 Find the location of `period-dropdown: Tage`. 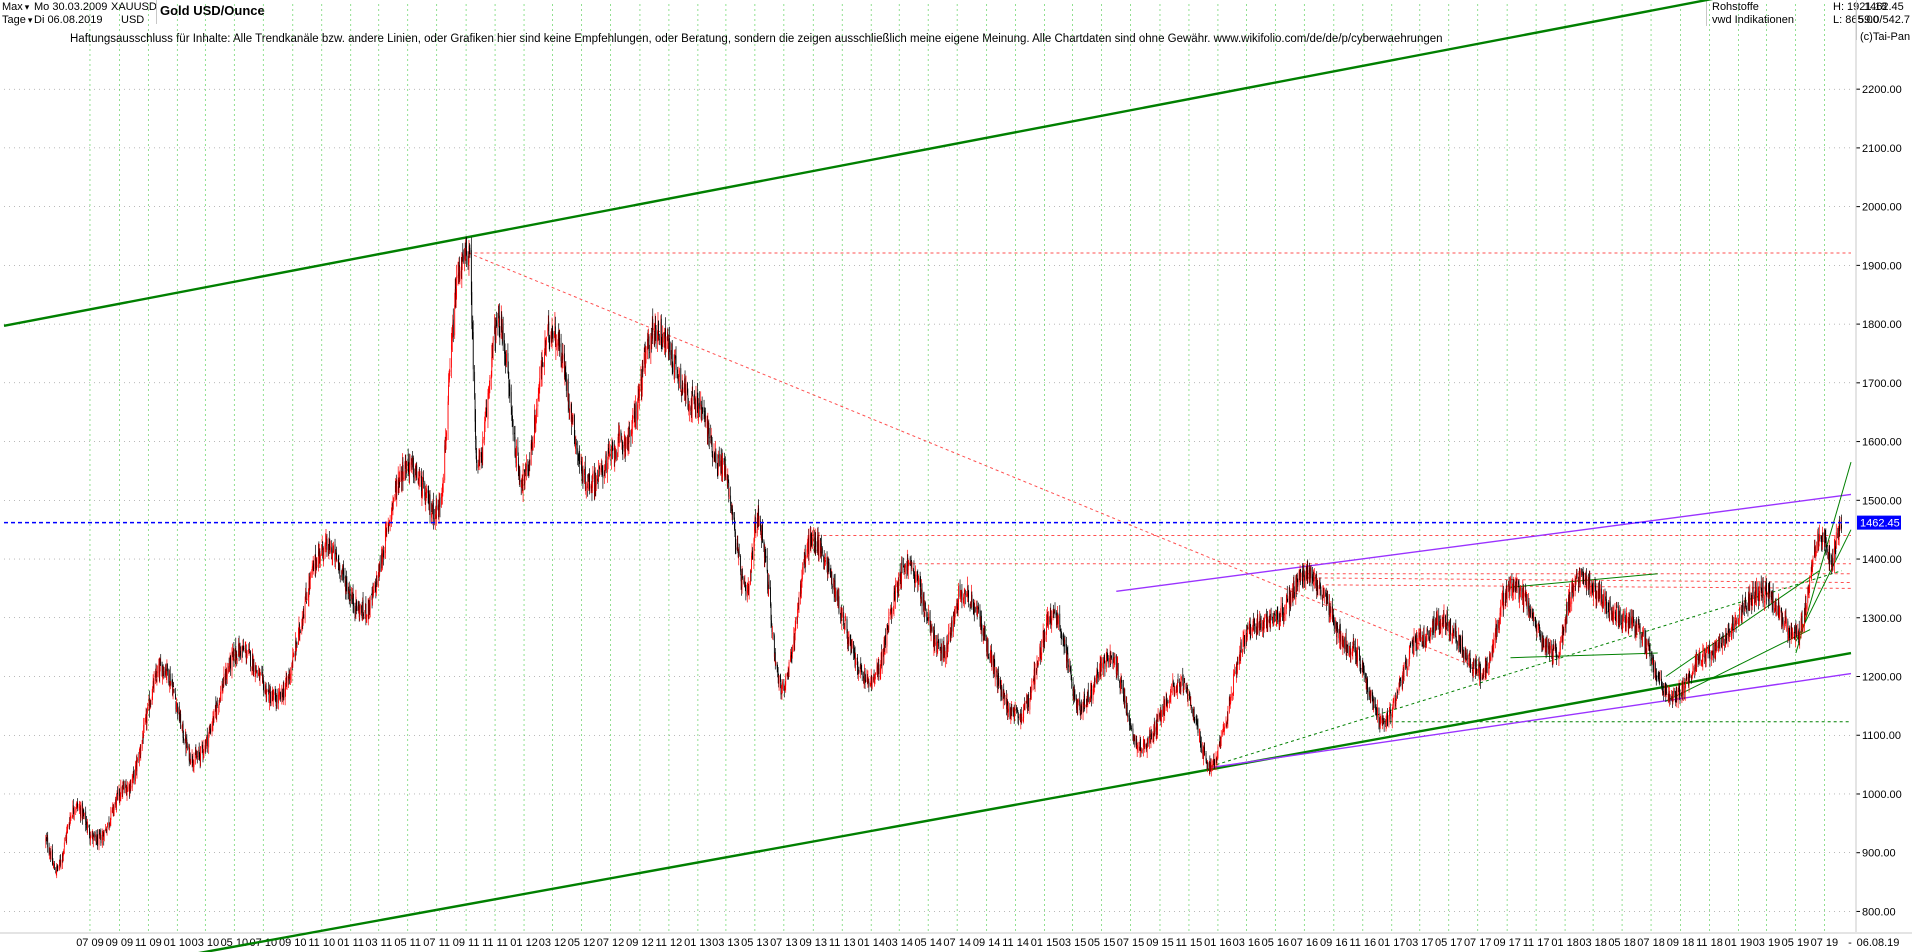

period-dropdown: Tage is located at coordinates (17, 20).